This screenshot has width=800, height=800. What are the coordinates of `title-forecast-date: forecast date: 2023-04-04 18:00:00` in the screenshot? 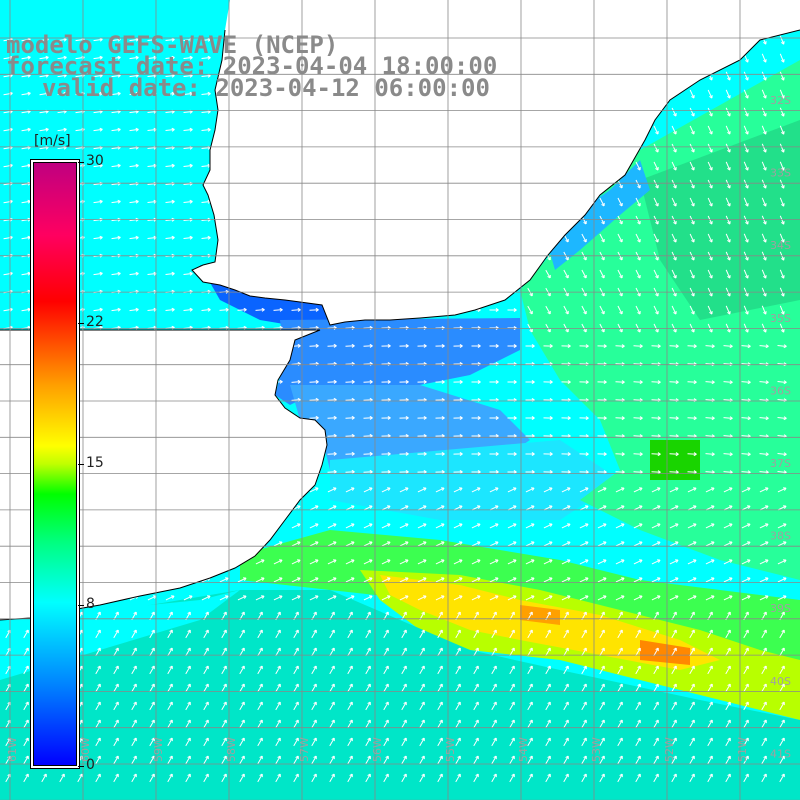 It's located at (252, 66).